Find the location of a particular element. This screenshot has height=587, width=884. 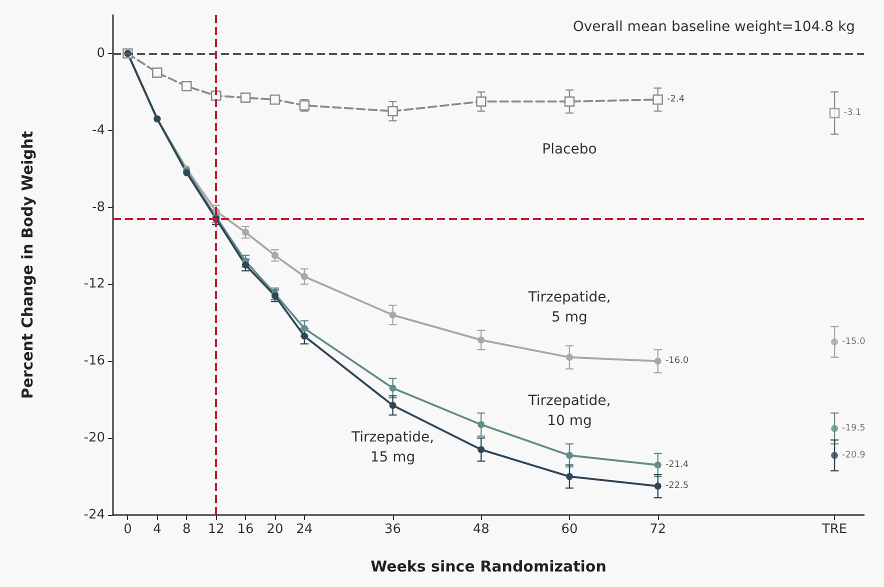

x-axis-title: Weeks since Randomization is located at coordinates (488, 567).